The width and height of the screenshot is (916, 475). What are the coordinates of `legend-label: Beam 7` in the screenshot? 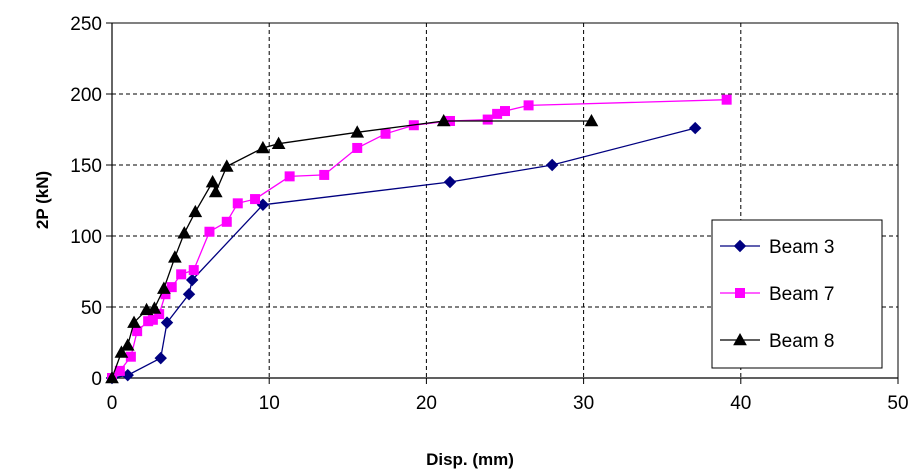 It's located at (801, 294).